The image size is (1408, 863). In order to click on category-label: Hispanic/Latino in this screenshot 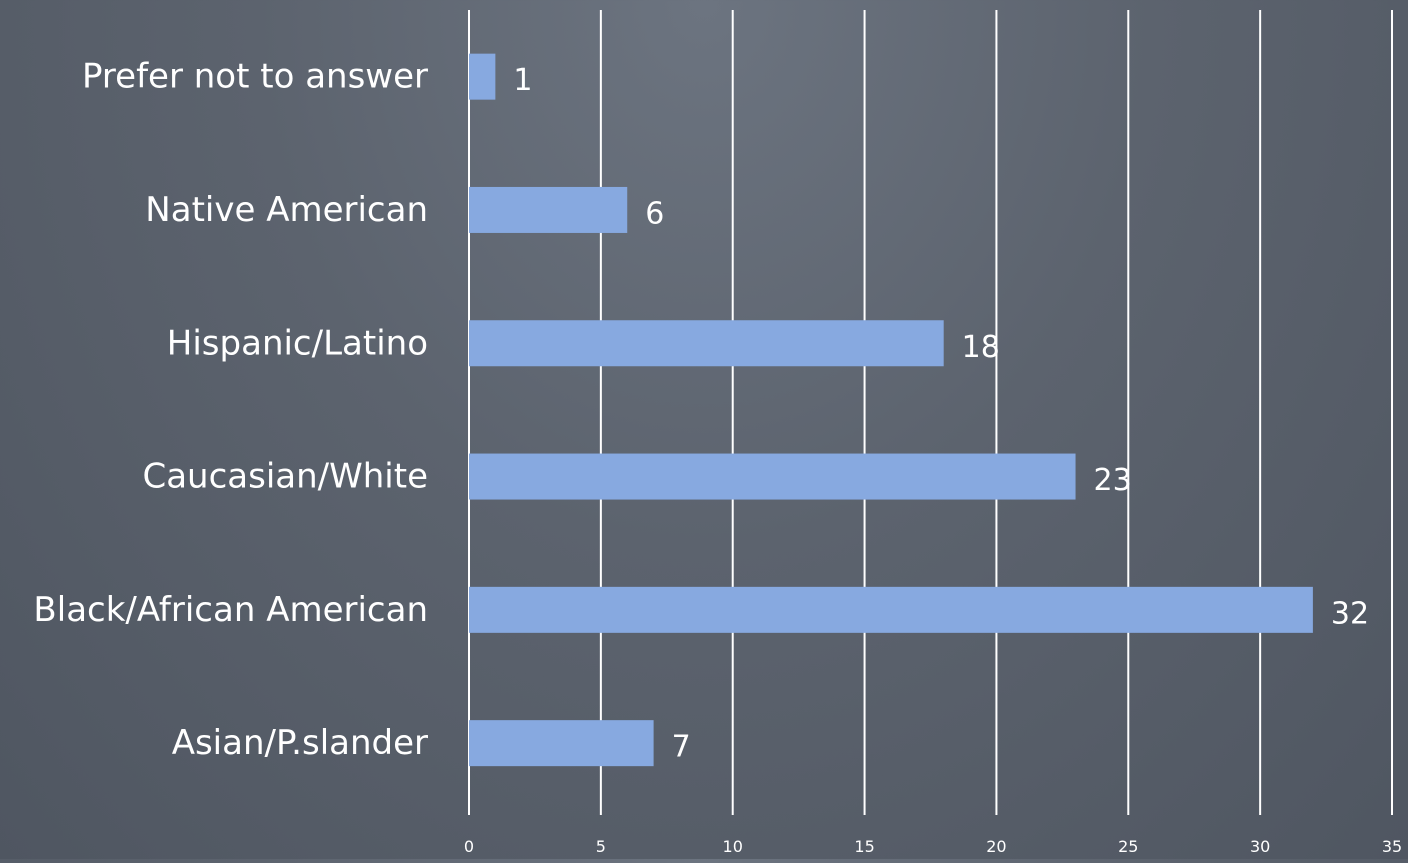, I will do `click(297, 343)`.